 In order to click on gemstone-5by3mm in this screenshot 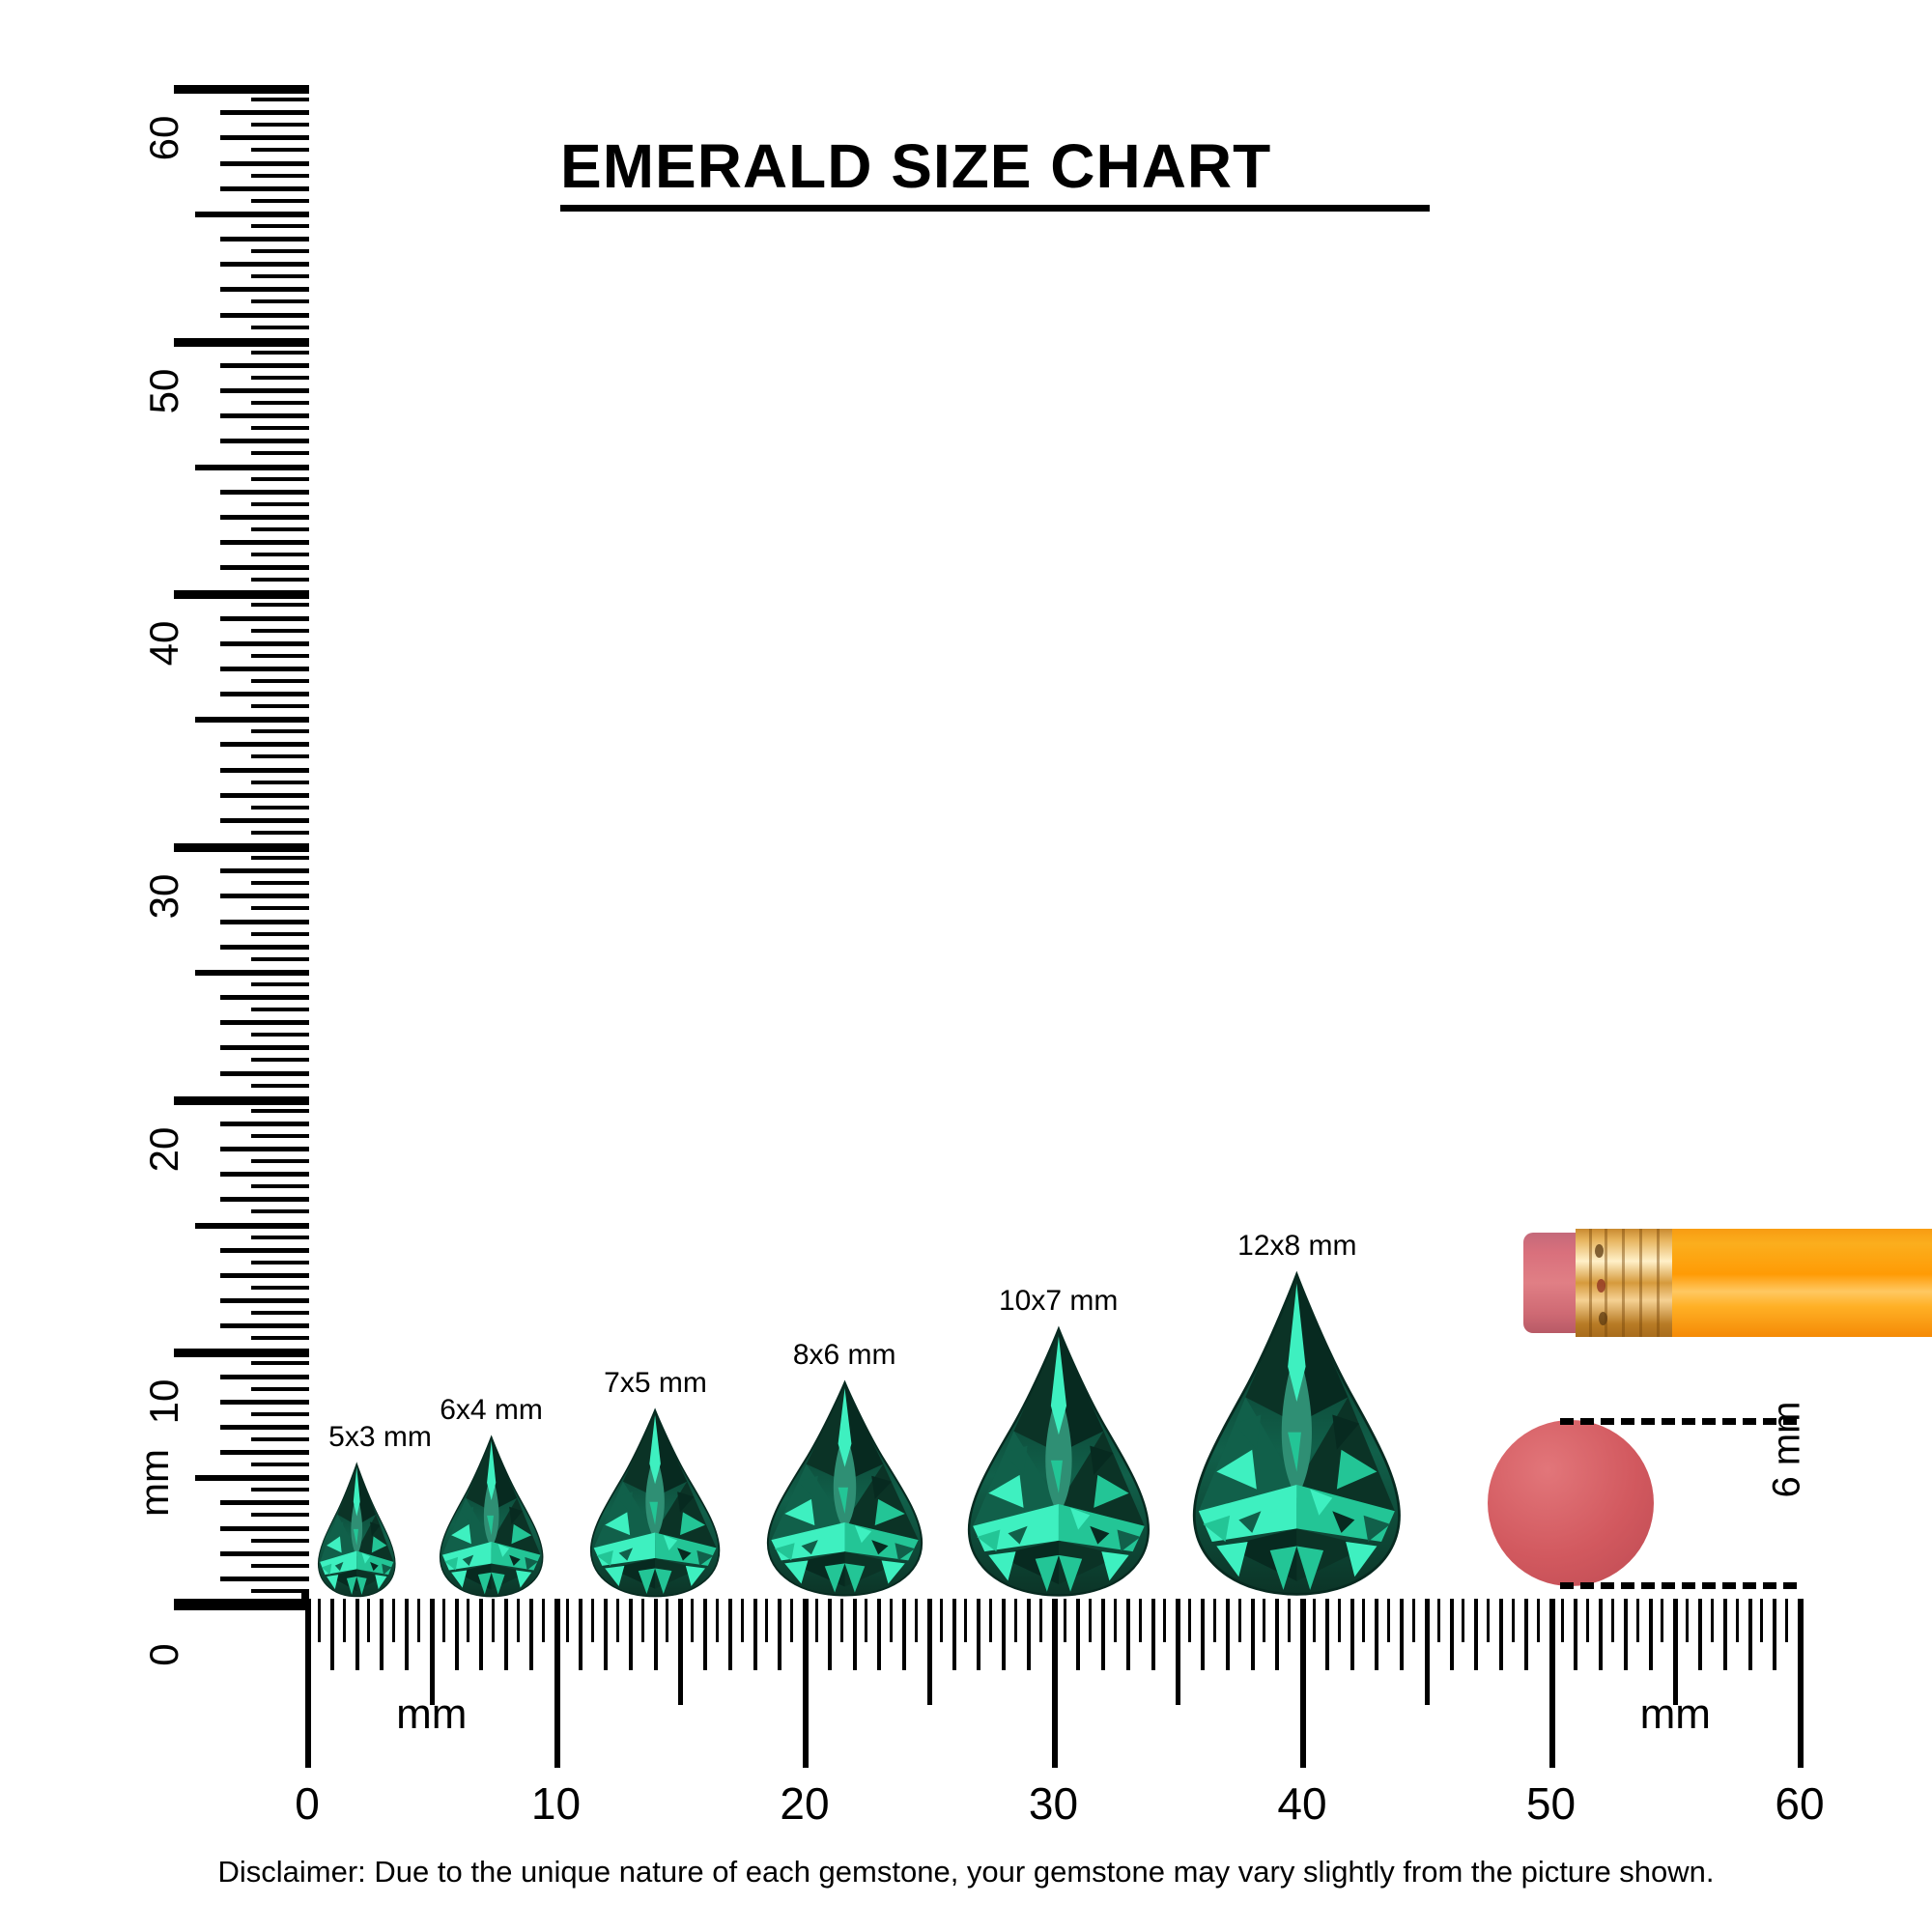, I will do `click(357, 1530)`.